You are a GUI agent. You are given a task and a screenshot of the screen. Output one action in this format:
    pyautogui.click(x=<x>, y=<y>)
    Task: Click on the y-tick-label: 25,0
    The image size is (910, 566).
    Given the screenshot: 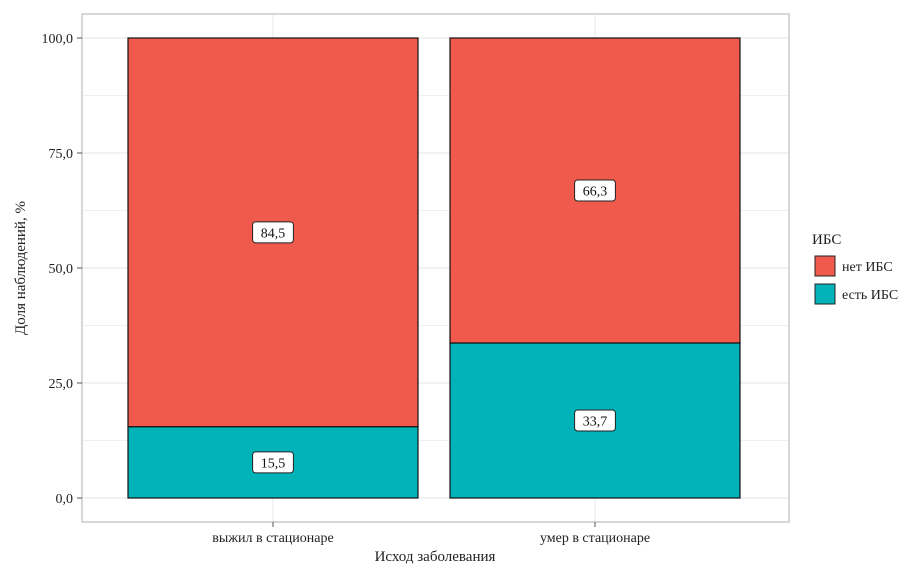 What is the action you would take?
    pyautogui.click(x=61, y=384)
    